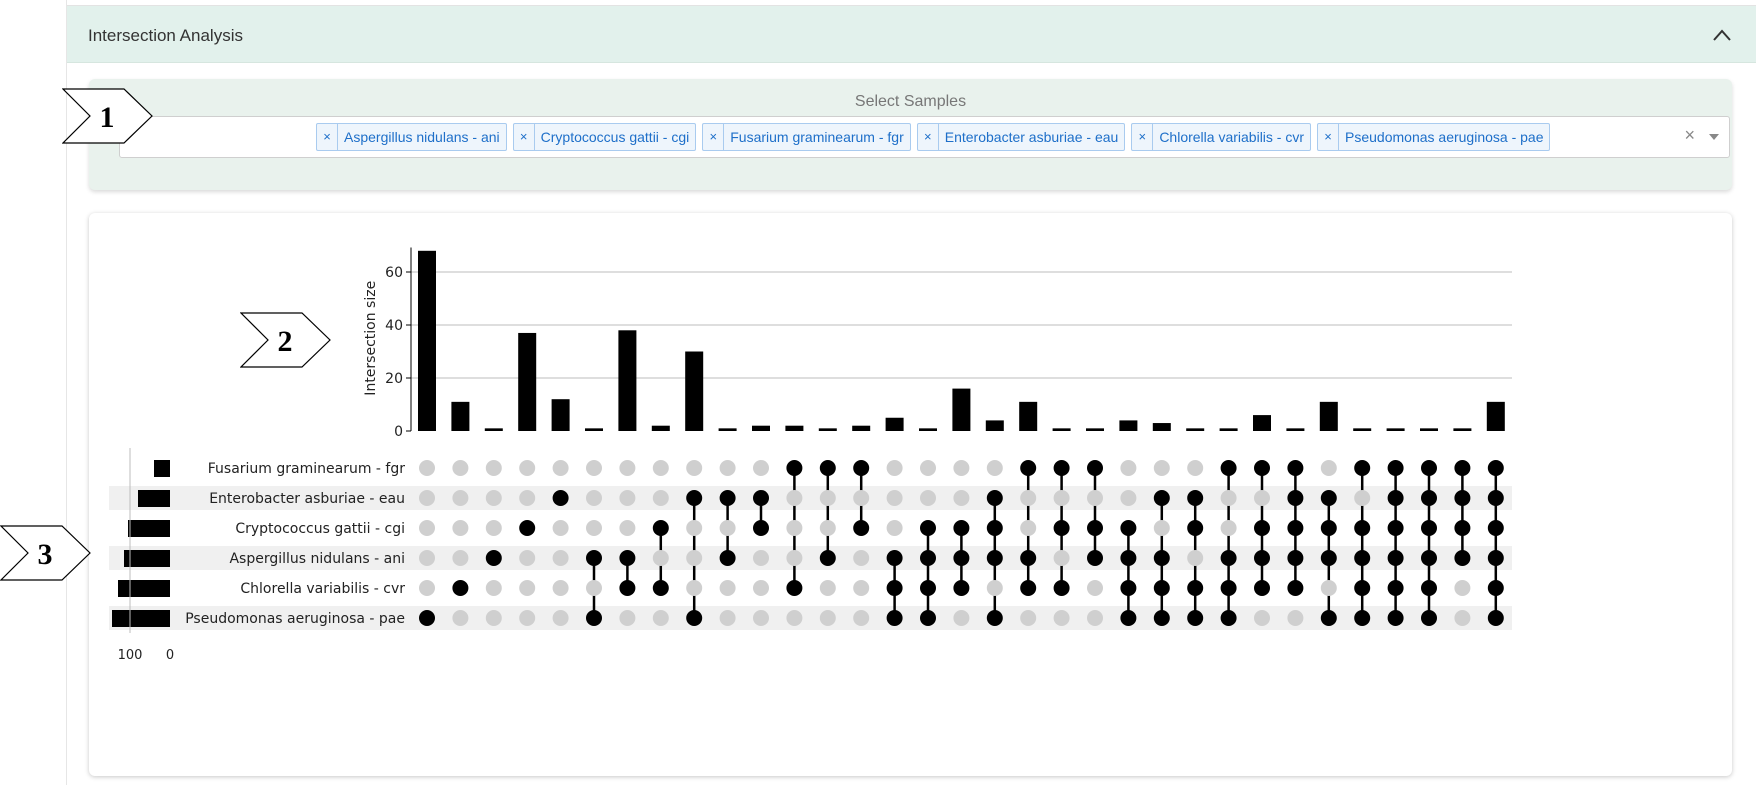 The image size is (1761, 786). I want to click on set-size-tick-label: 100, so click(130, 655).